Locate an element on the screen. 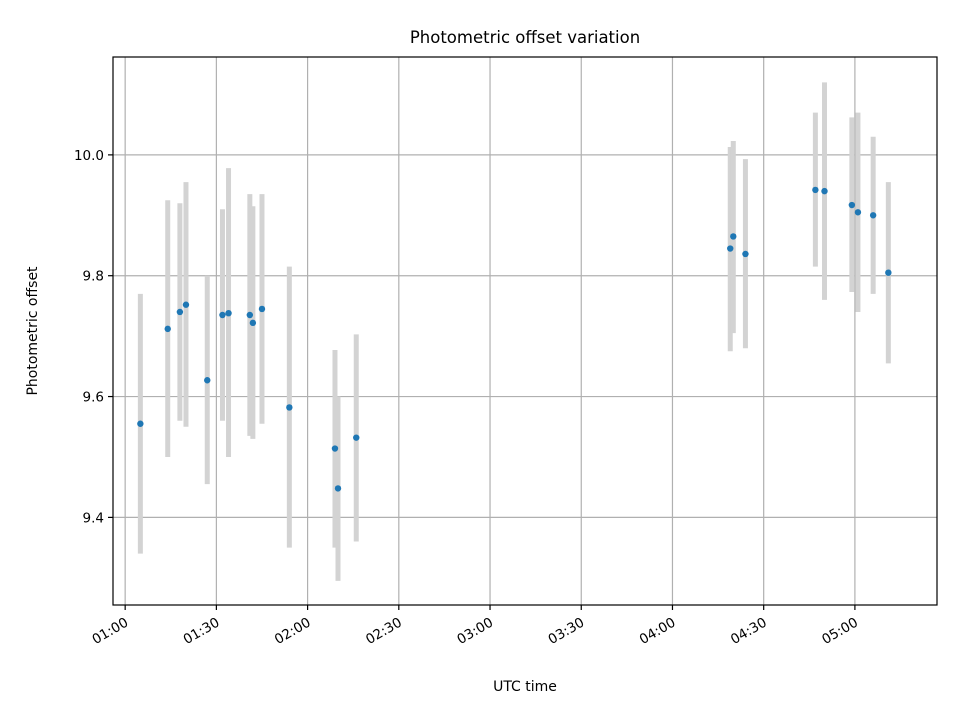 The width and height of the screenshot is (960, 720). x-tick-label: 01:00 is located at coordinates (110, 631).